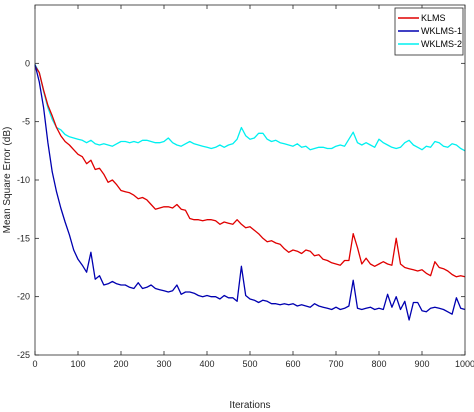 The height and width of the screenshot is (412, 474). What do you see at coordinates (421, 364) in the screenshot?
I see `x-tick-label: 900` at bounding box center [421, 364].